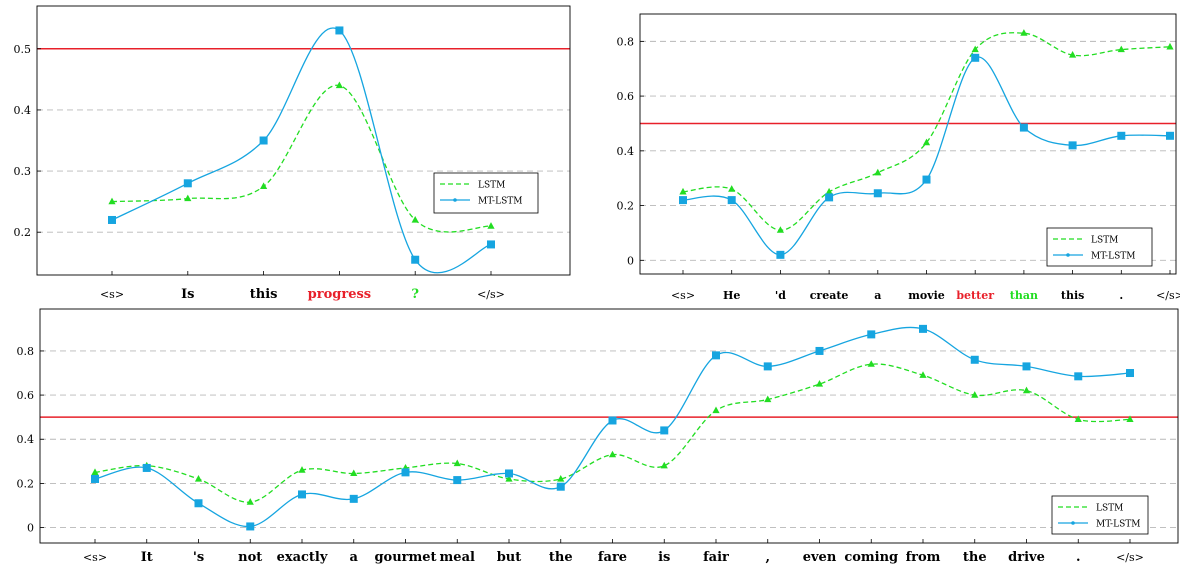 The width and height of the screenshot is (1180, 566). What do you see at coordinates (198, 557) in the screenshot?
I see `x-word-label: 's` at bounding box center [198, 557].